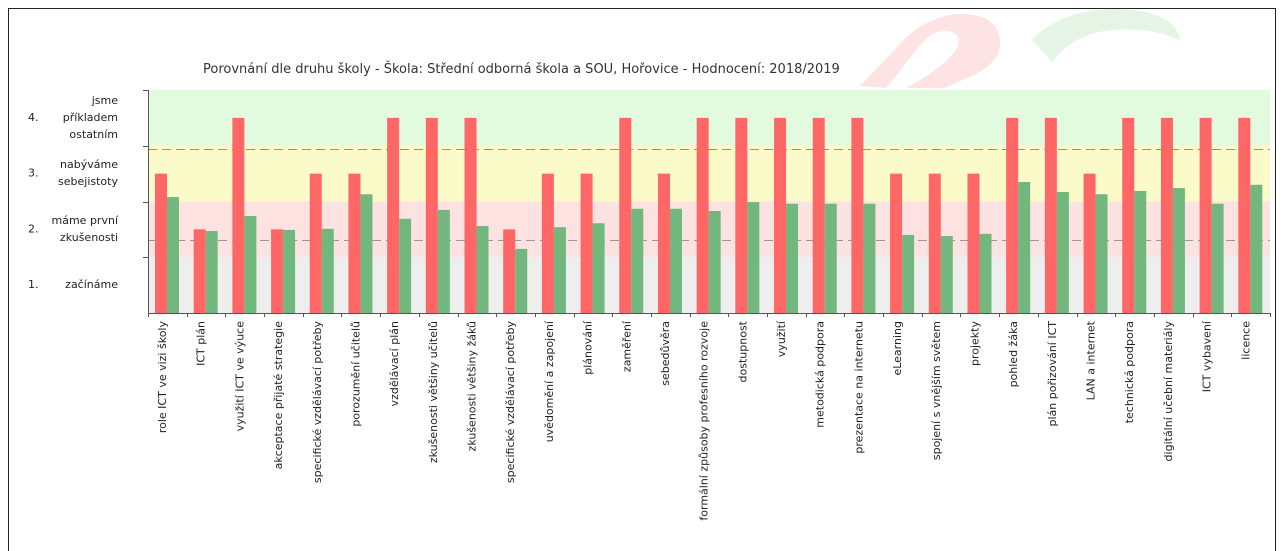 Image resolution: width=1284 pixels, height=551 pixels. Describe the element at coordinates (33, 228) in the screenshot. I see `y-level-number-3: 2.` at that location.